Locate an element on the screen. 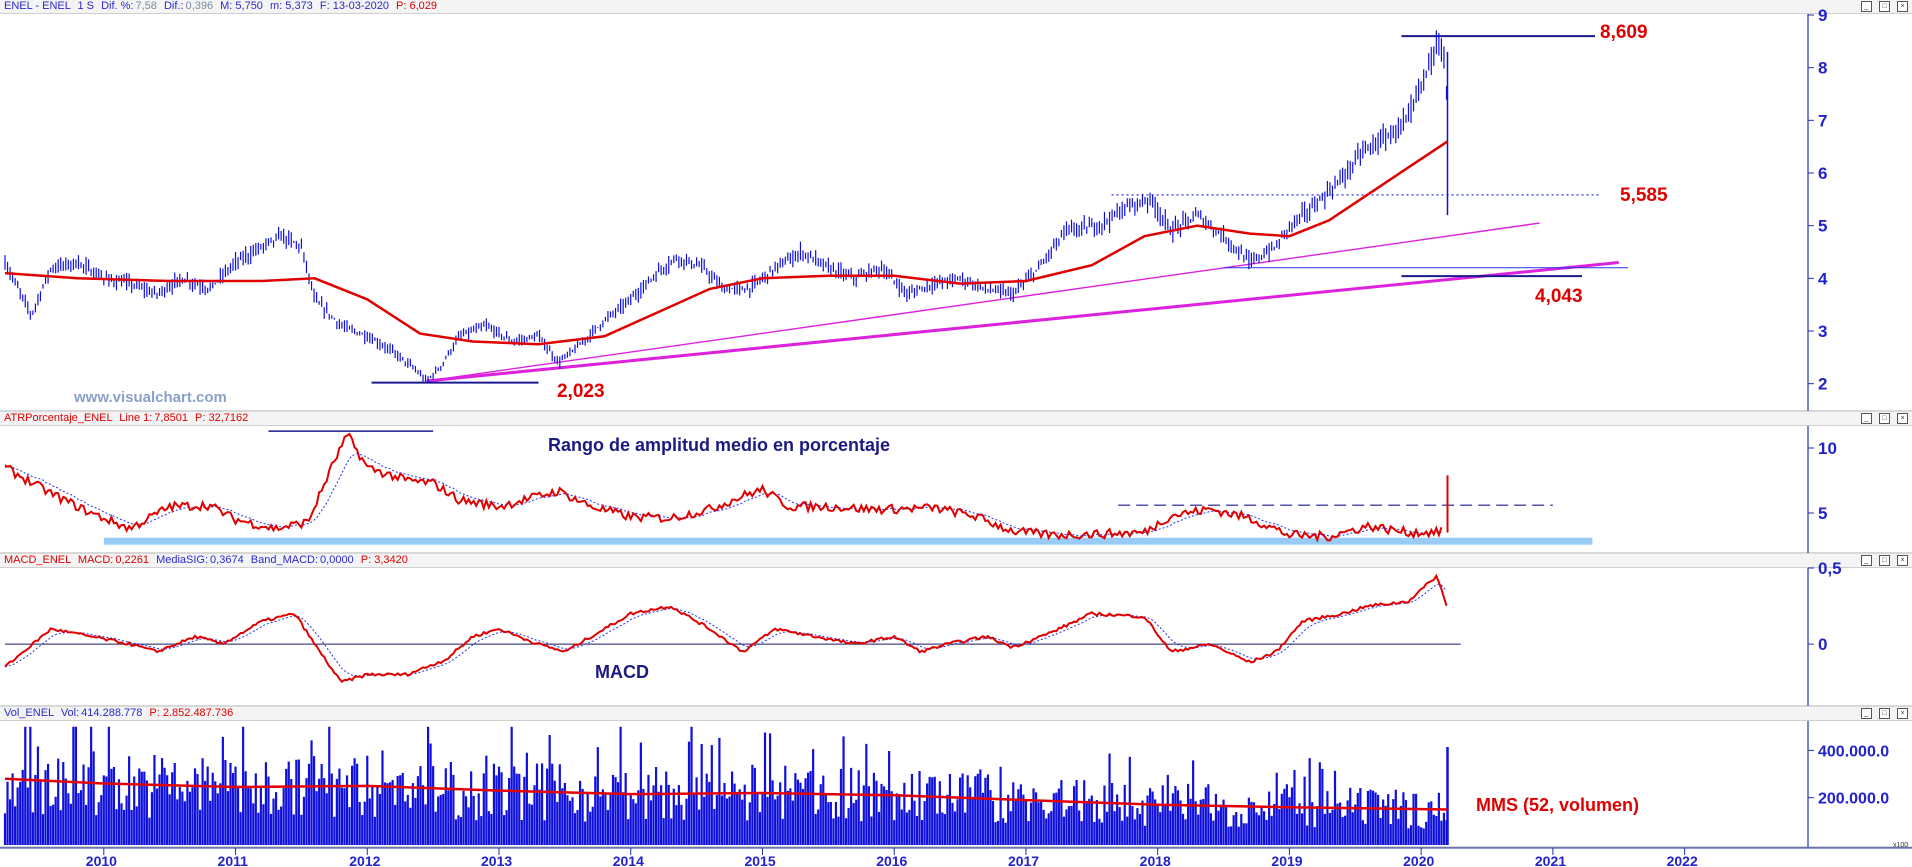 The width and height of the screenshot is (1912, 867). macd-tick-label-0: 0 is located at coordinates (1822, 644).